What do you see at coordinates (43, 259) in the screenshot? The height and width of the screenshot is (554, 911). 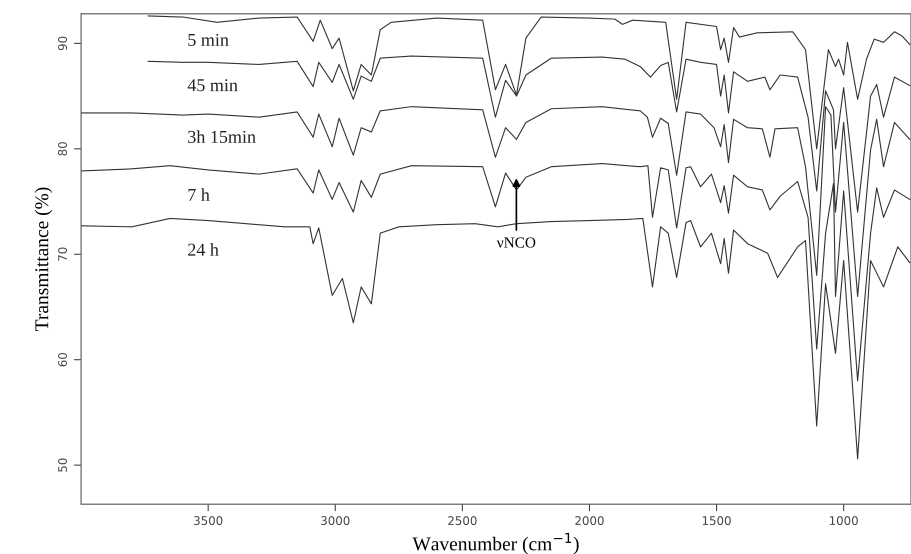 I see `y-axis-title: Transmittance (%)` at bounding box center [43, 259].